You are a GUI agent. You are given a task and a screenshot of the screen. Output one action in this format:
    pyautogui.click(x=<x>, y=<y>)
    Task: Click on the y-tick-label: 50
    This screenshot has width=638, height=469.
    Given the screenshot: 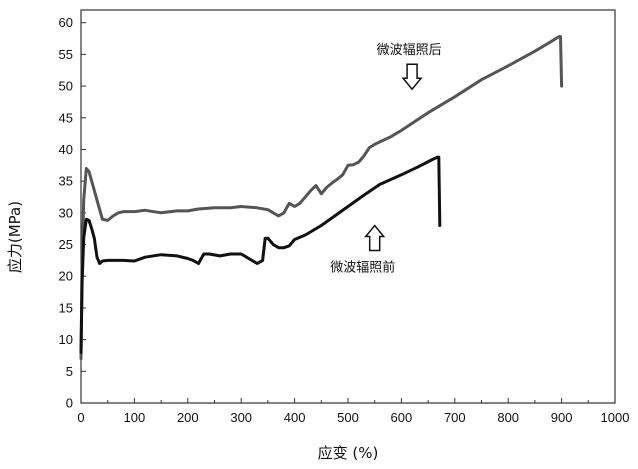 What is the action you would take?
    pyautogui.click(x=66, y=86)
    